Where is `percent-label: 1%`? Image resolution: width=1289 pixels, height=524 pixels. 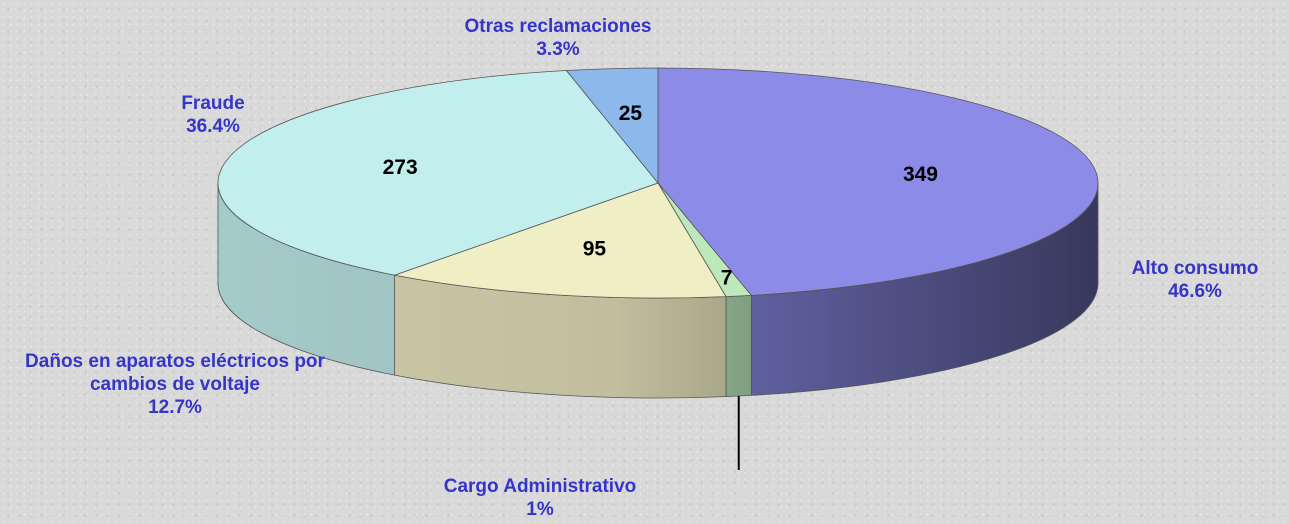 percent-label: 1% is located at coordinates (540, 509).